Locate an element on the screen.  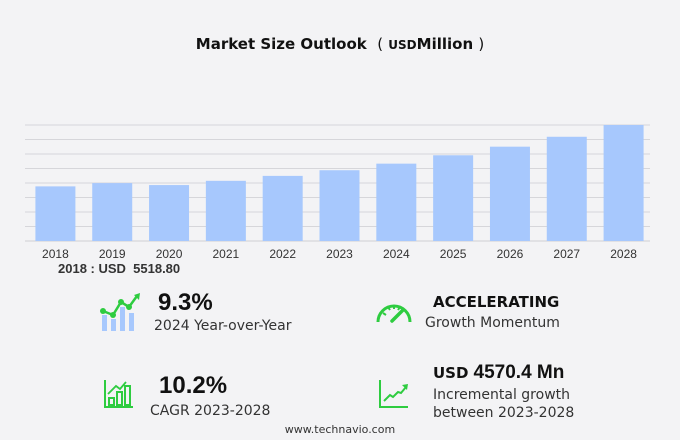
bar-2023 is located at coordinates (339, 205).